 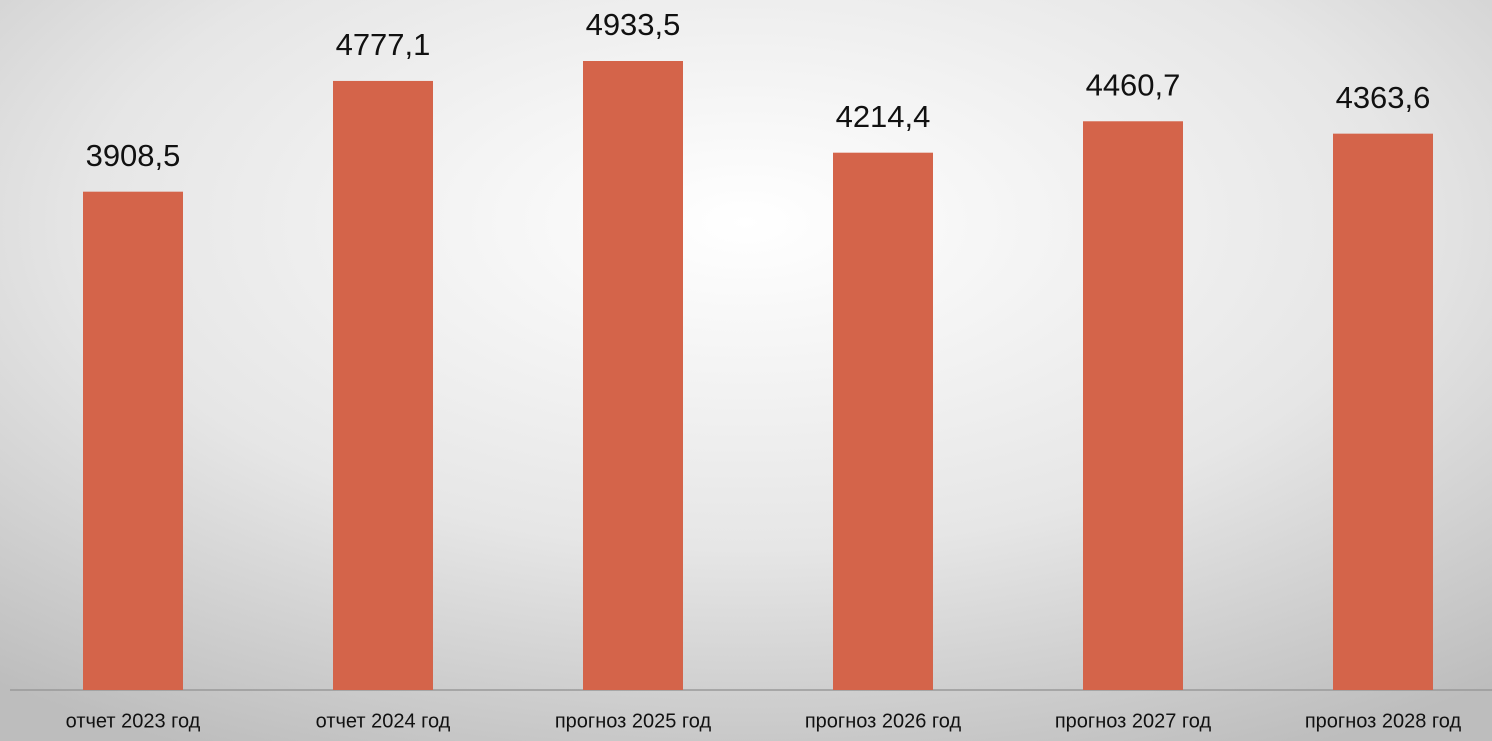 What do you see at coordinates (883, 116) in the screenshot?
I see `value-label: 4214,4` at bounding box center [883, 116].